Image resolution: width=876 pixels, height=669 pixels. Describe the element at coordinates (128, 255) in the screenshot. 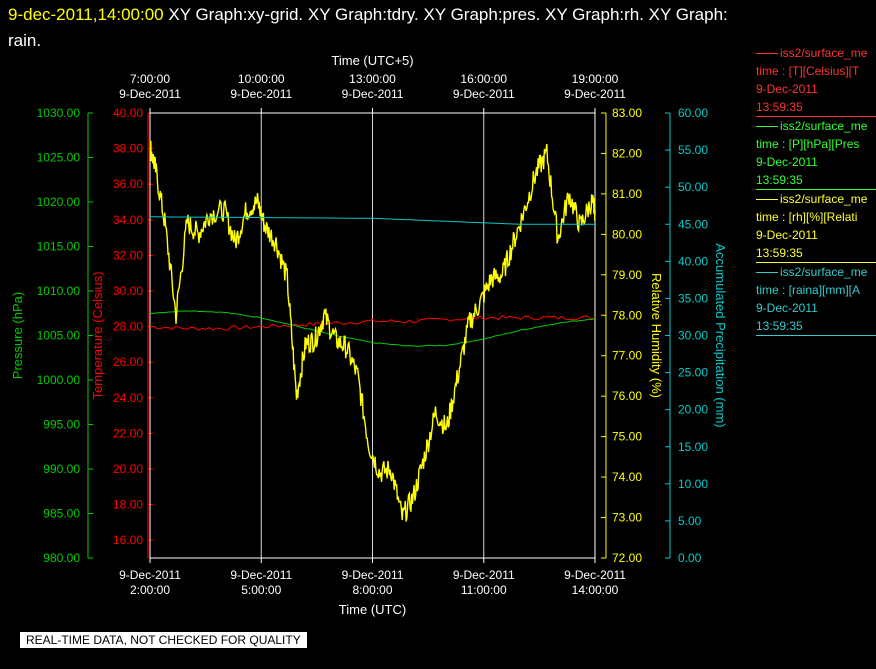

I see `temperature-tick-label: 32.00` at that location.